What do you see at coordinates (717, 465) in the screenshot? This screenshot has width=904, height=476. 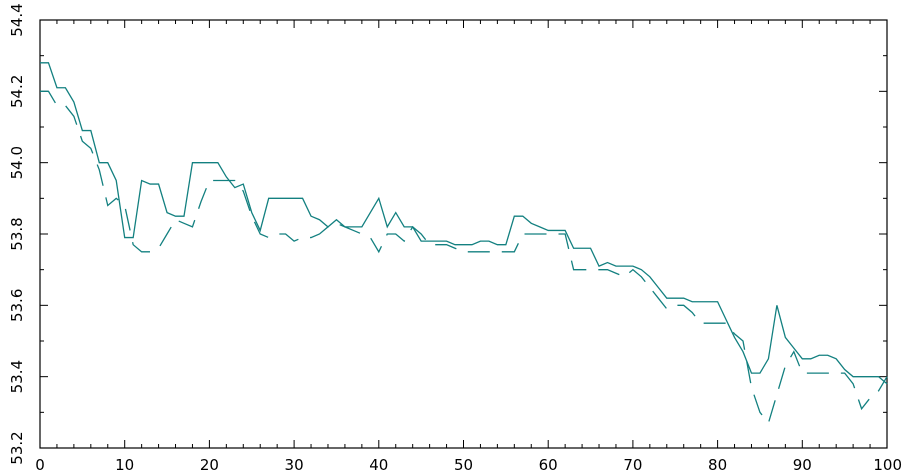 I see `x-tick-label: 80` at bounding box center [717, 465].